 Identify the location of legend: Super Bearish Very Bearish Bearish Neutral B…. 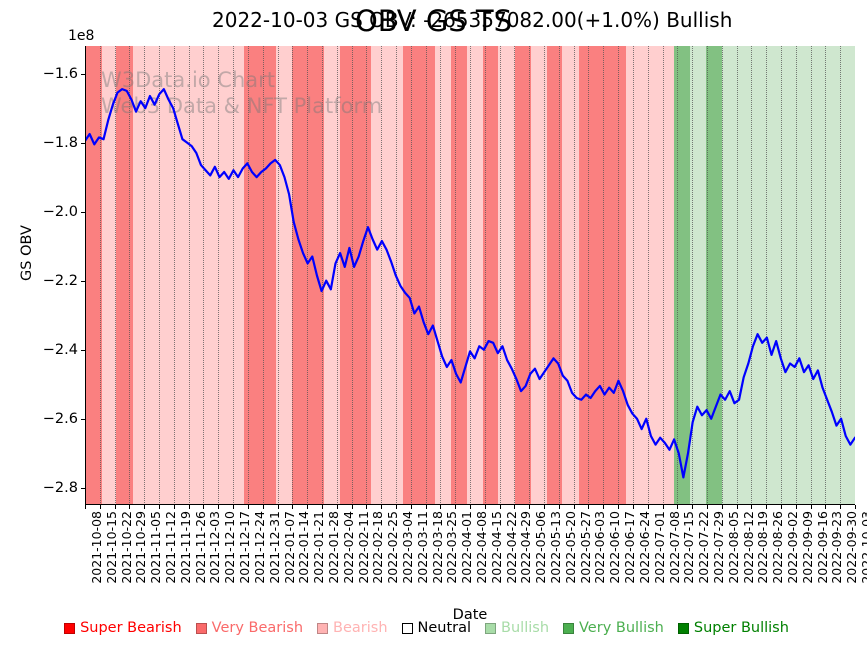
(433, 628).